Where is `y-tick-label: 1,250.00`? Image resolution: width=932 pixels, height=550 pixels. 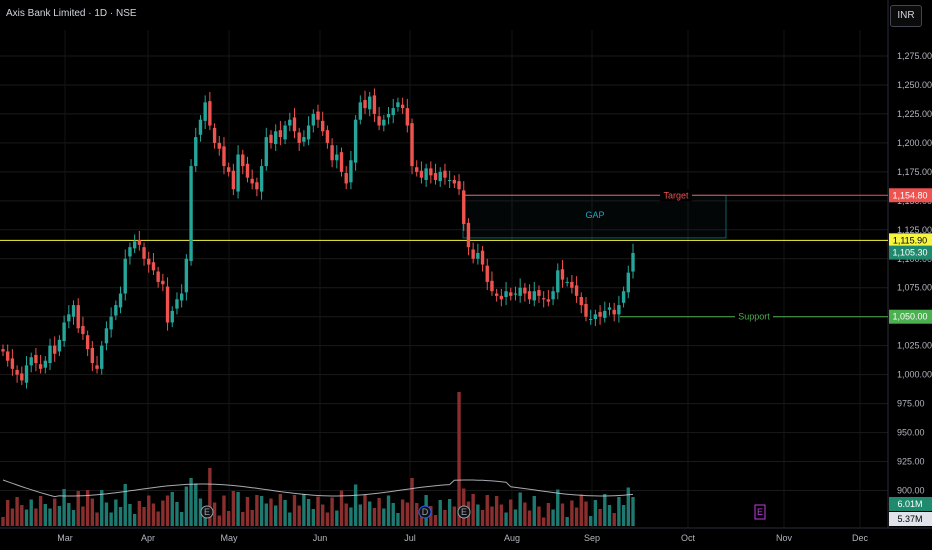 y-tick-label: 1,250.00 is located at coordinates (914, 85).